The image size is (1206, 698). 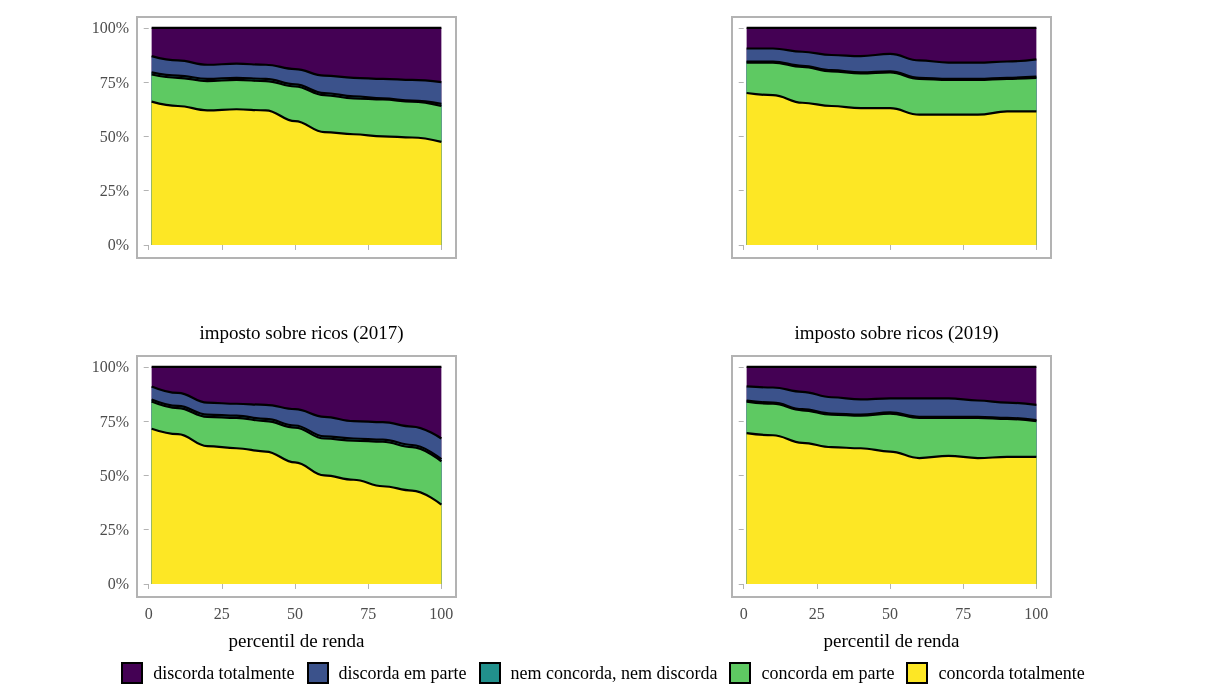 What do you see at coordinates (1011, 673) in the screenshot?
I see `legend-label: concorda totalmente` at bounding box center [1011, 673].